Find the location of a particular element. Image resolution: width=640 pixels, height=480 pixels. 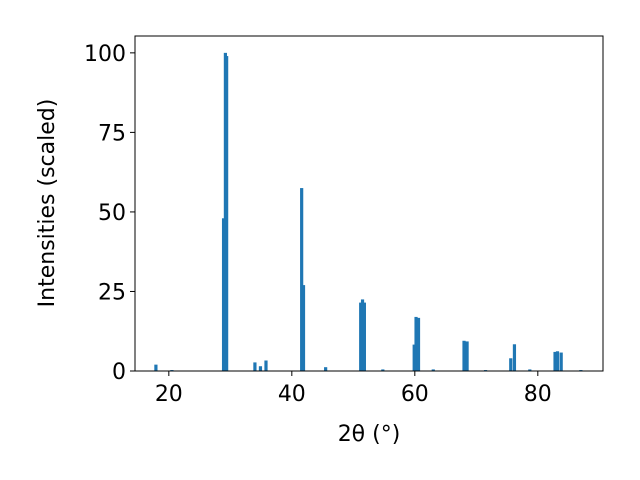

x-tick-label: 60 is located at coordinates (415, 394).